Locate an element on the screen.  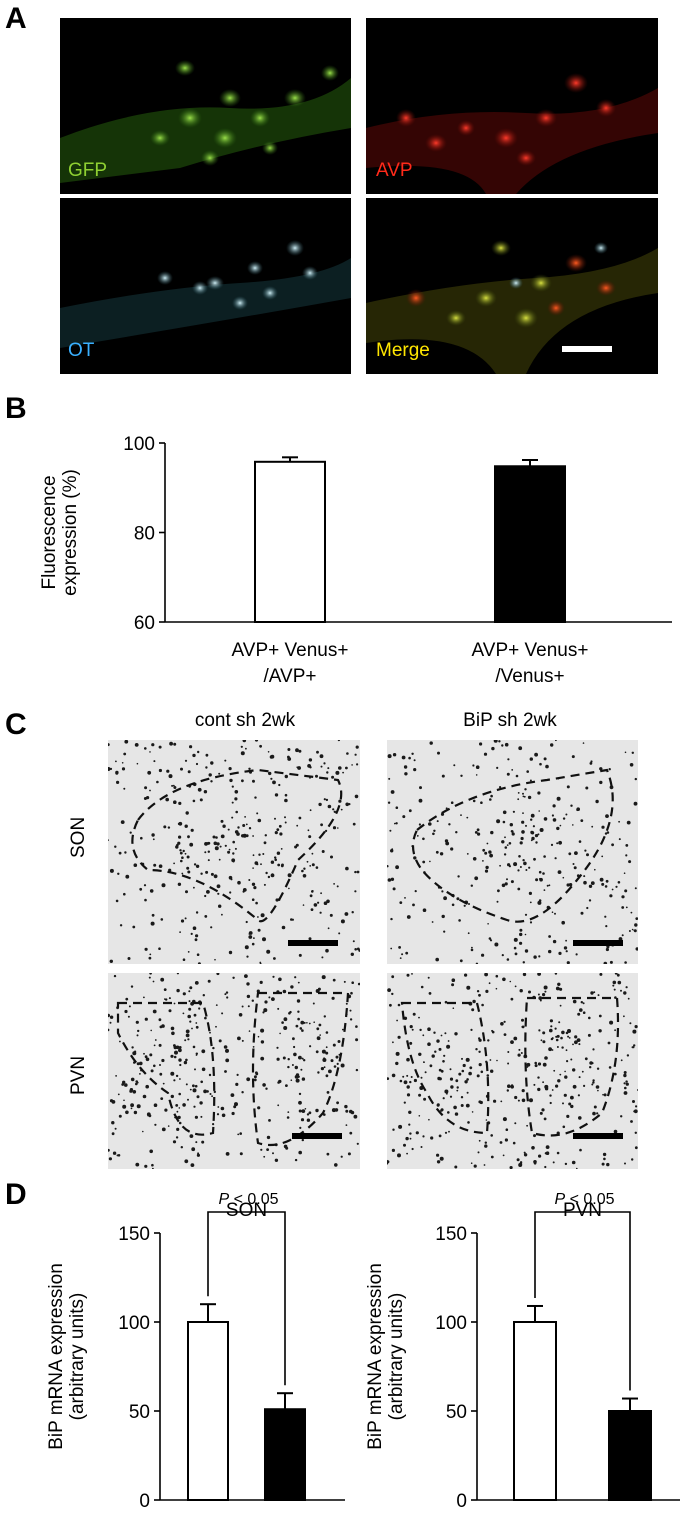
micrograph-avp: AVP is located at coordinates (512, 106).